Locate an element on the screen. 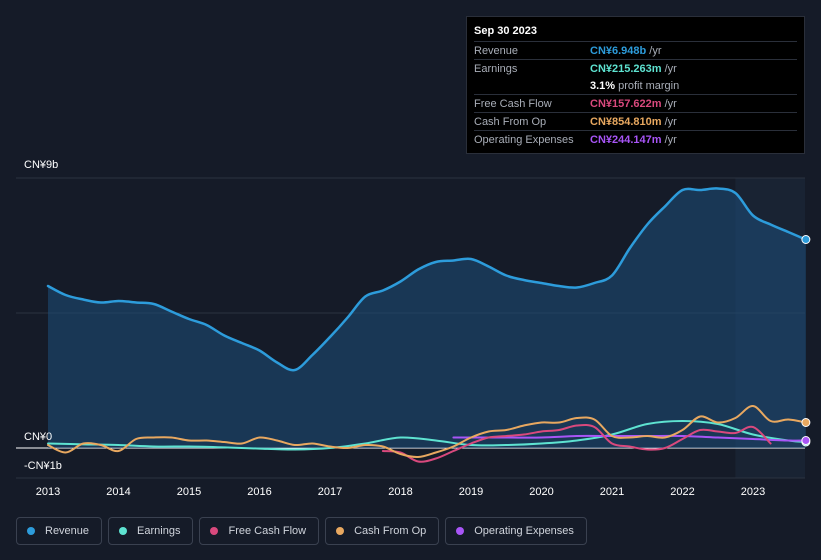 The width and height of the screenshot is (821, 560). tooltip-row-value: 3.1% is located at coordinates (603, 85).